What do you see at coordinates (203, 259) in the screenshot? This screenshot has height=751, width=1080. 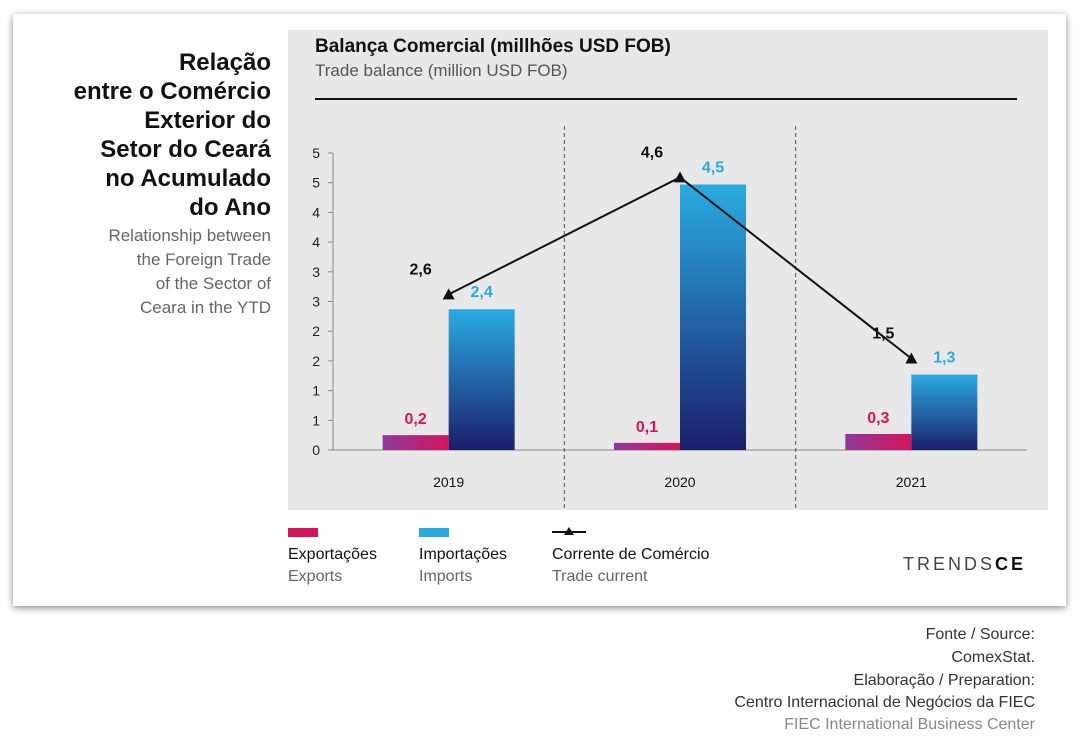 I see `side-subtitle-line: the Foreign Trade` at bounding box center [203, 259].